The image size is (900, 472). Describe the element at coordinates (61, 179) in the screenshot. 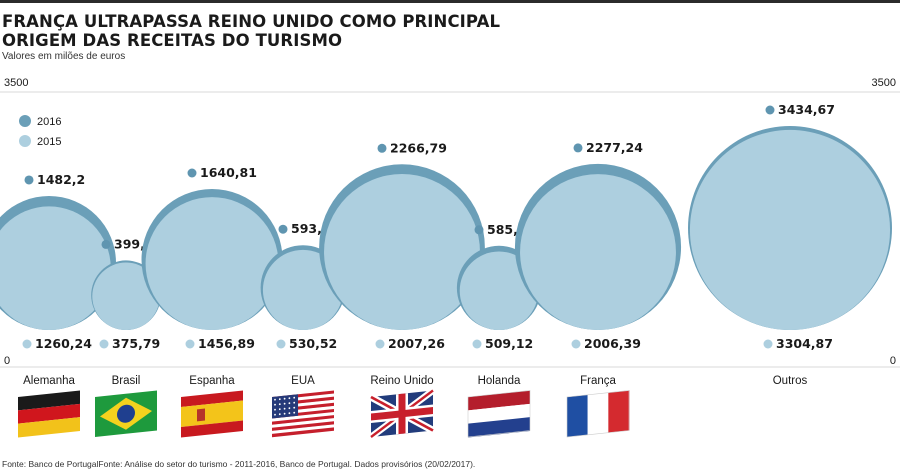

I see `value-label-2016: 1482,2` at that location.